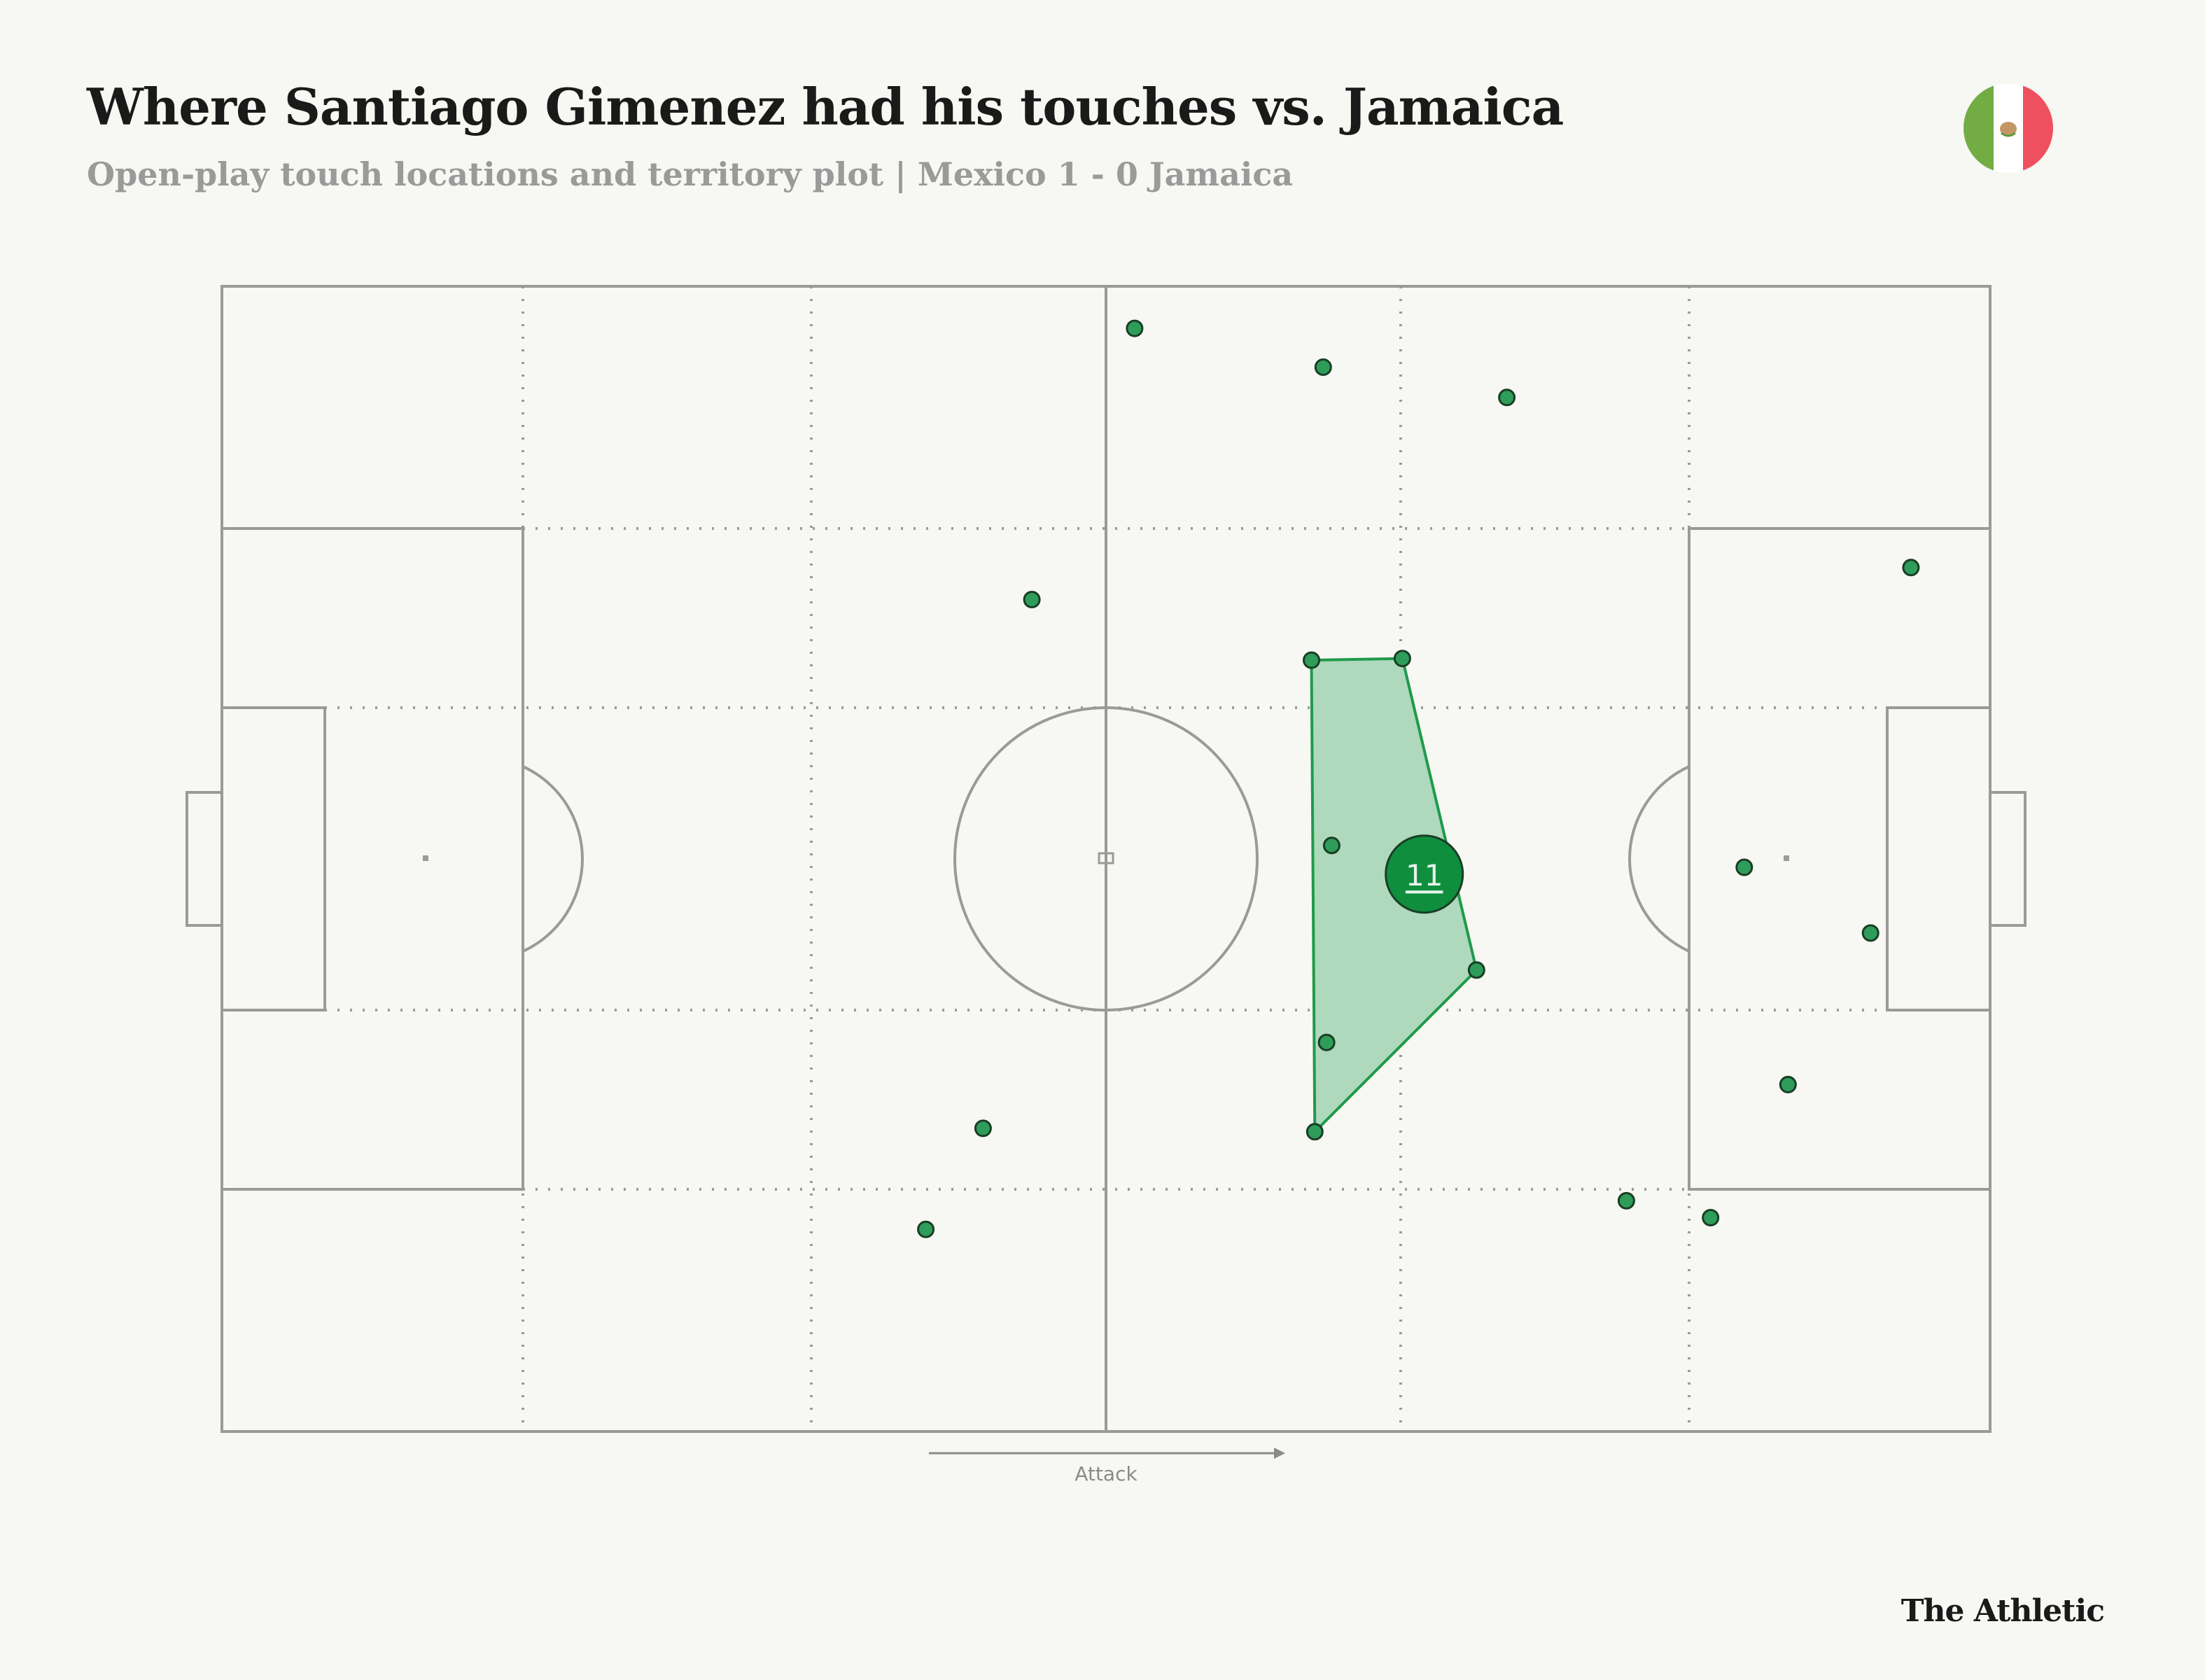 This screenshot has width=2205, height=1680. Describe the element at coordinates (1839, 859) in the screenshot. I see `right-penalty-area` at that location.